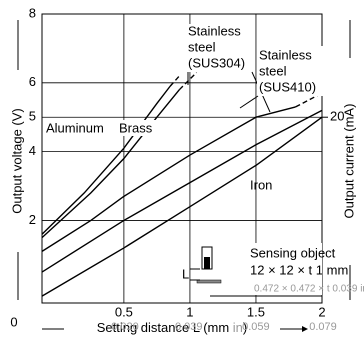  What do you see at coordinates (287, 86) in the screenshot?
I see `annotation: (SUS410)` at bounding box center [287, 86].